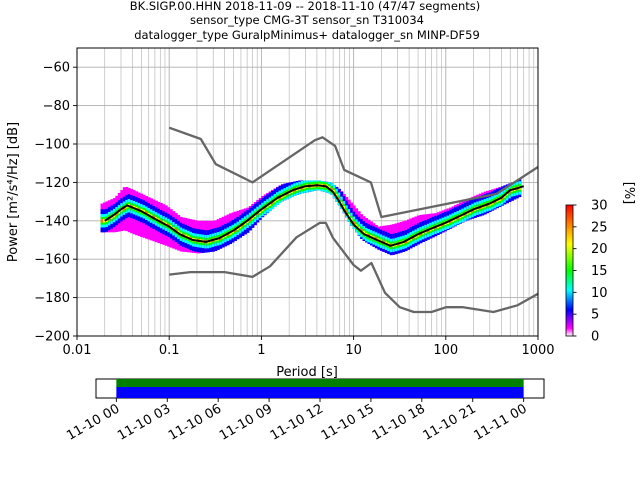 Image resolution: width=640 pixels, height=480 pixels. What do you see at coordinates (599, 271) in the screenshot?
I see `colorbar-tick-label: 15` at bounding box center [599, 271].